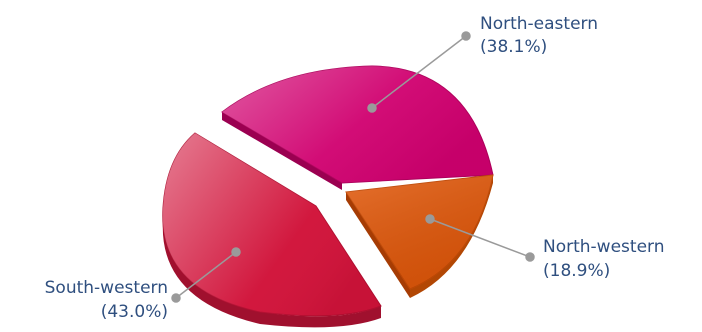 Image resolution: width=702 pixels, height=332 pixels. I want to click on label-south-western: South-western, so click(106, 288).